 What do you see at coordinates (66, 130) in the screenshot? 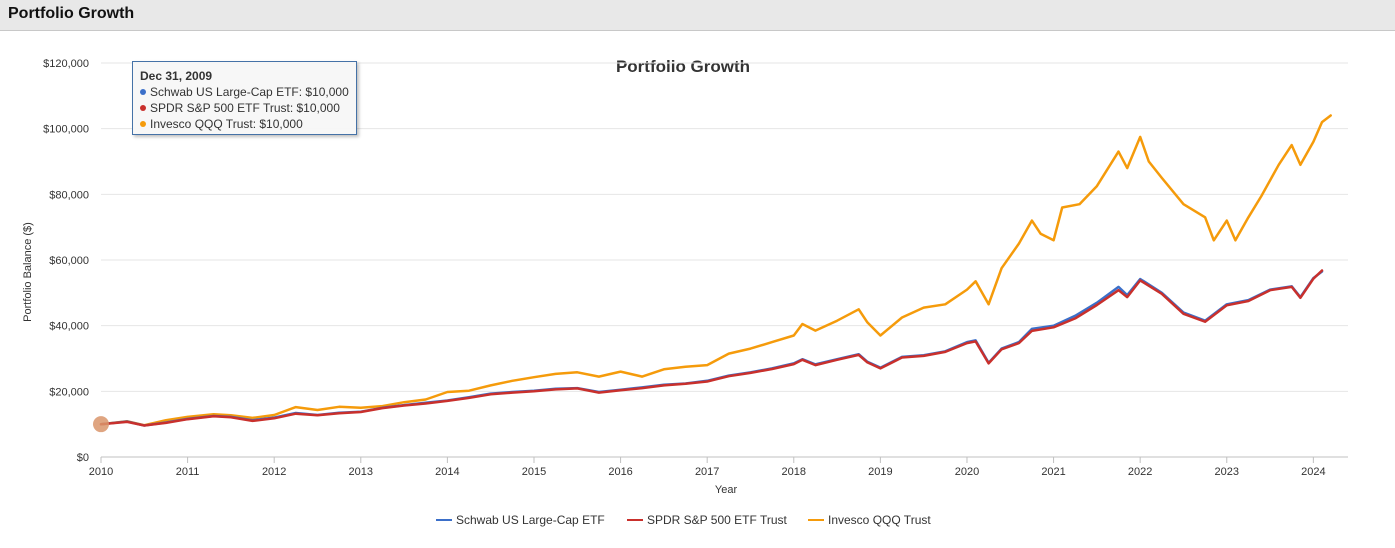
I see `y-tick-label: $100,000` at bounding box center [66, 130].